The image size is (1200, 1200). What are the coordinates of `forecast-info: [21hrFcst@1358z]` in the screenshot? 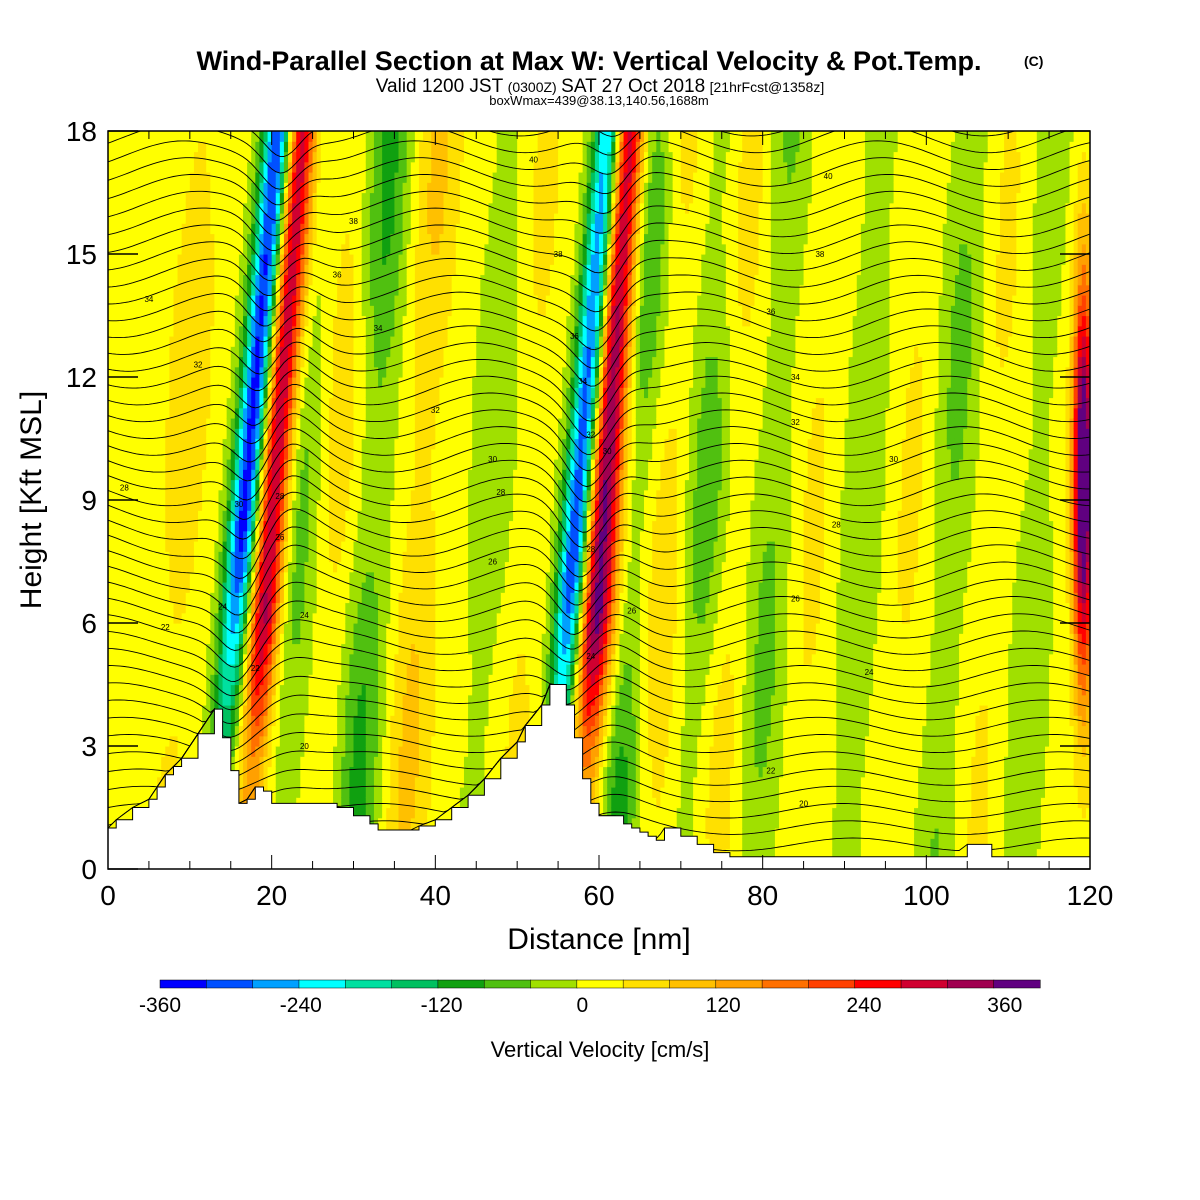 It's located at (767, 87).